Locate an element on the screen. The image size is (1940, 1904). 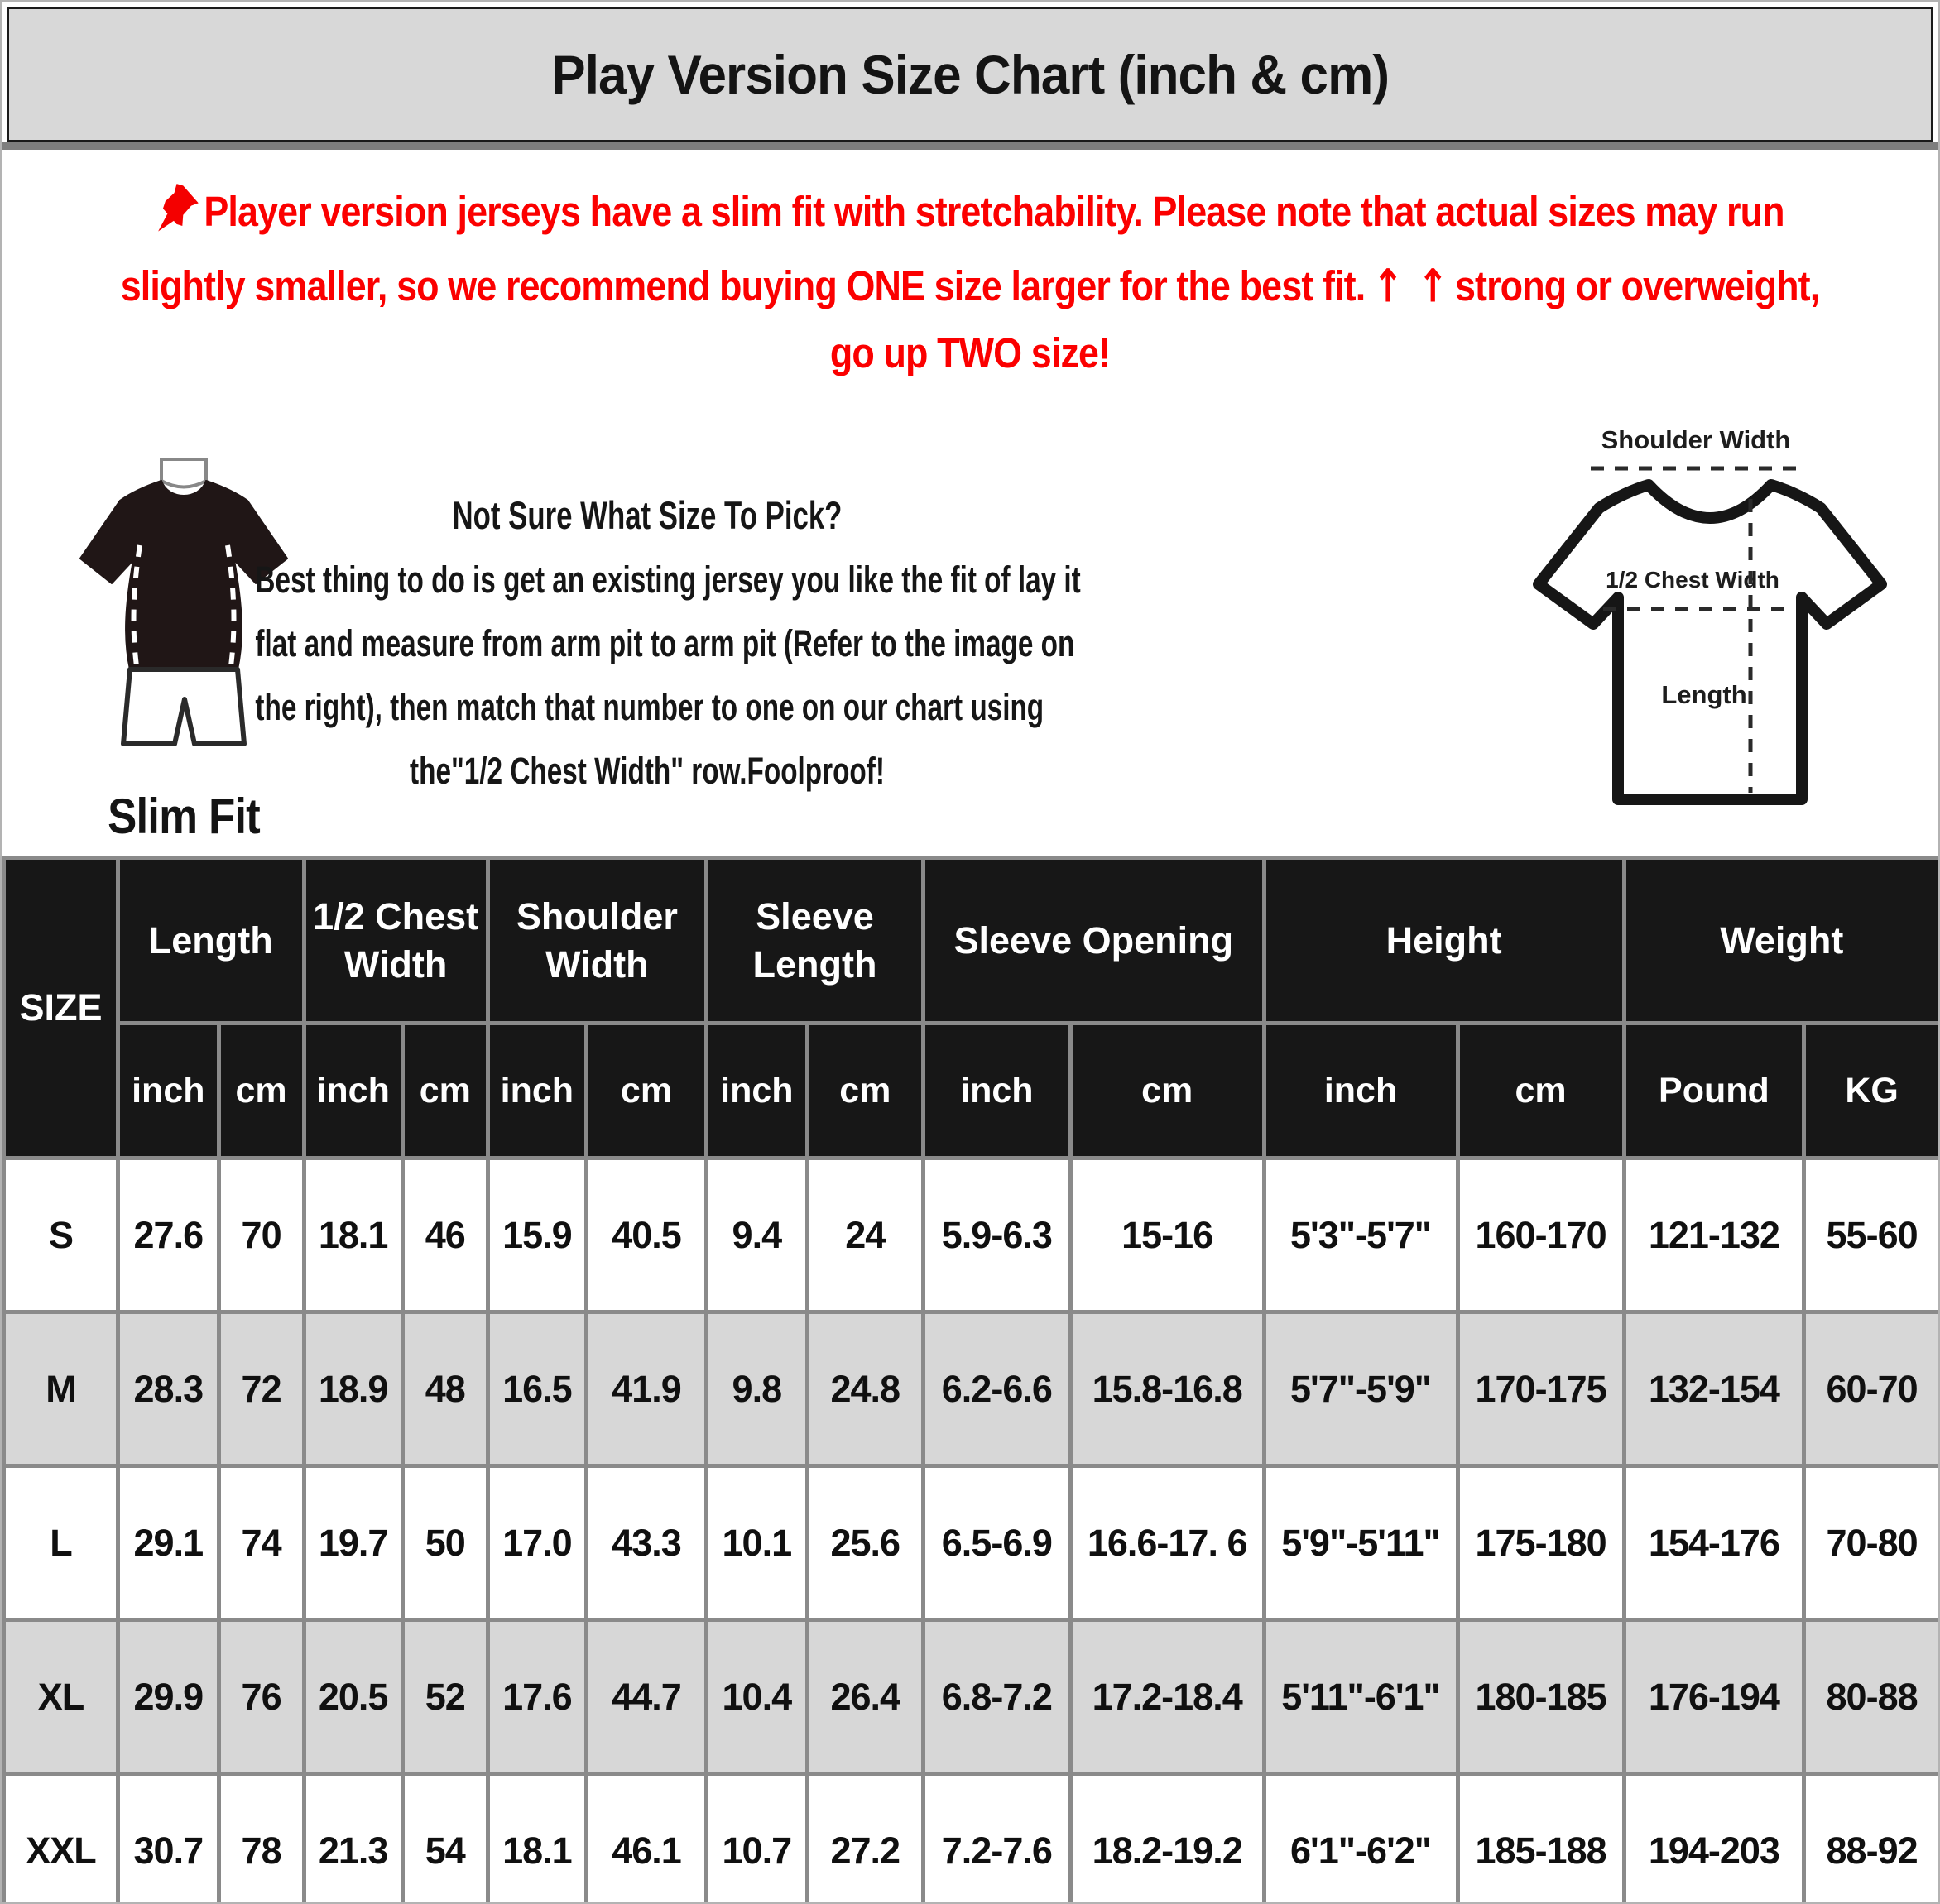
advice-line: the"1/2 Chest Width" row.Foolproof! is located at coordinates (647, 771).